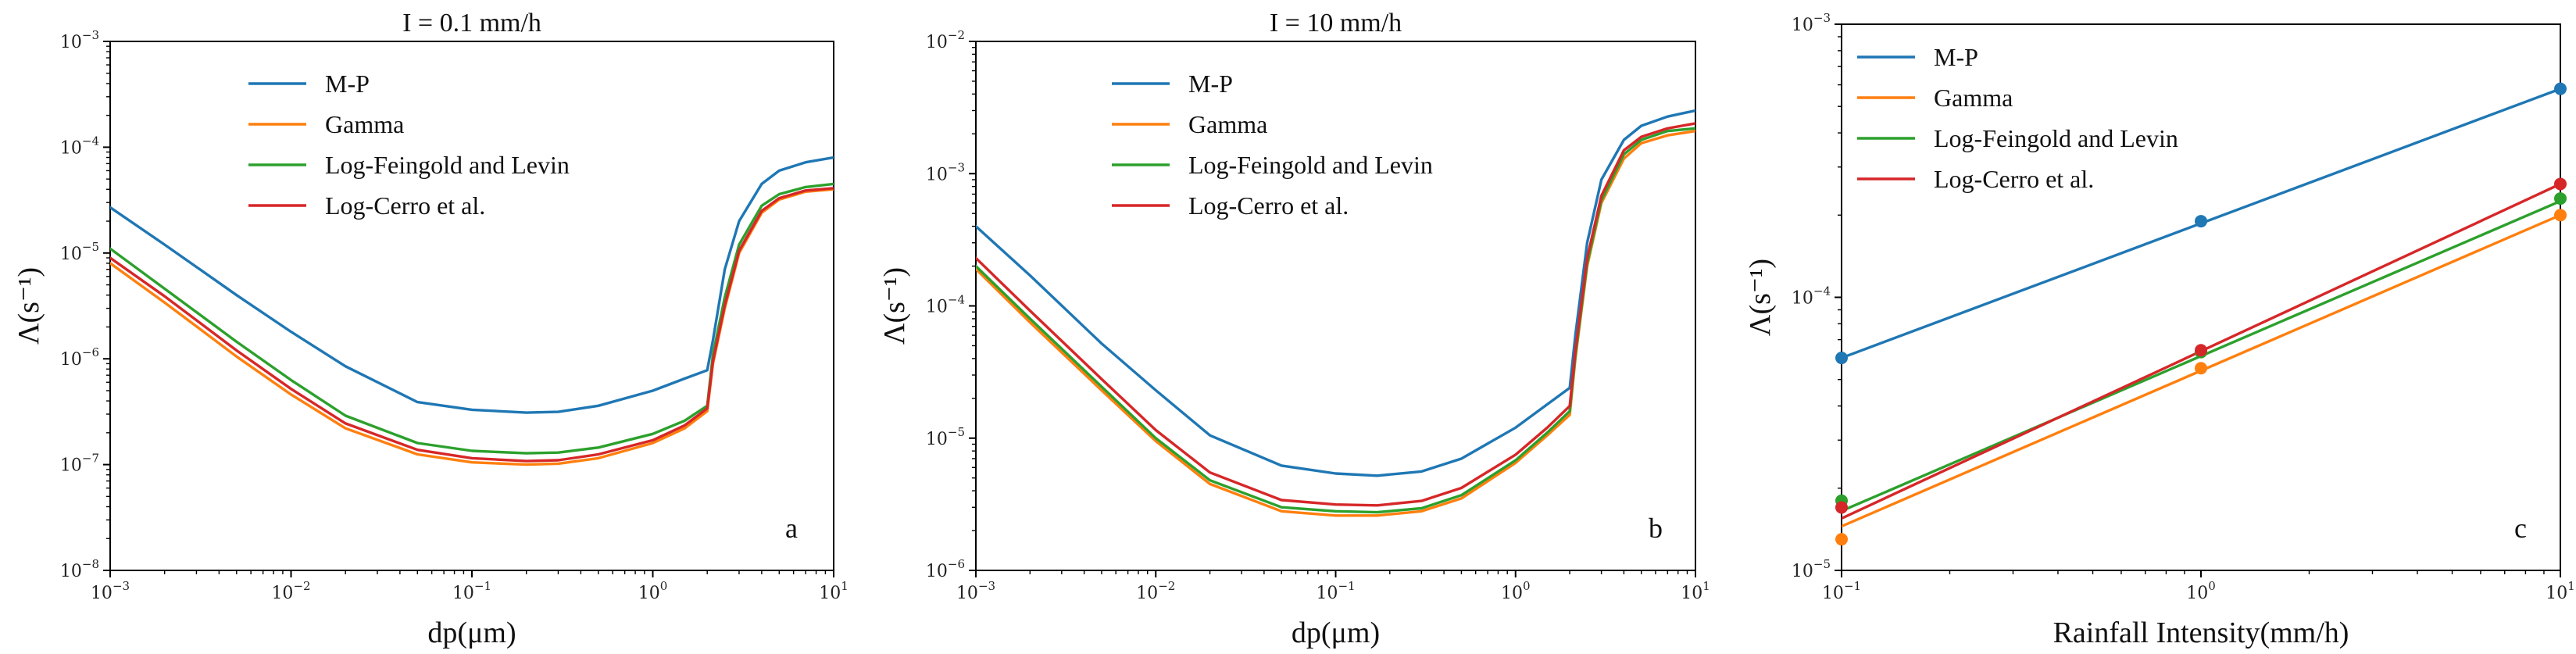 The height and width of the screenshot is (654, 2576). I want to click on data-point-log-feingold-and-levin, so click(2561, 198).